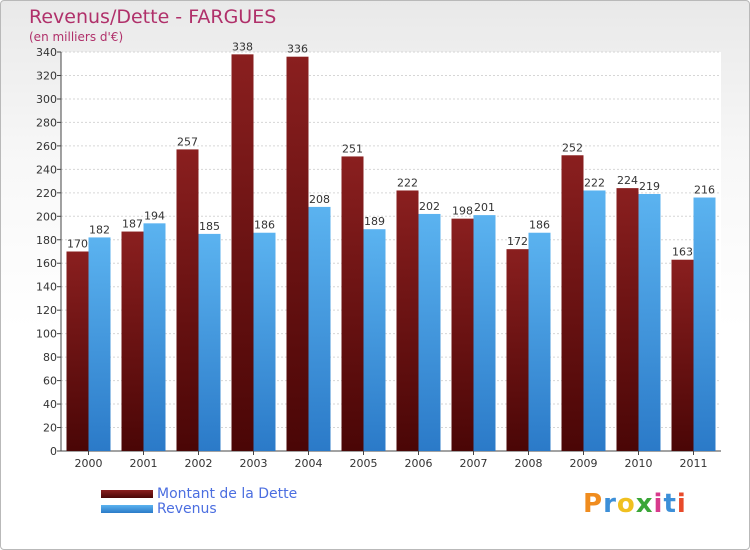  What do you see at coordinates (187, 141) in the screenshot?
I see `data-label-dette: 257` at bounding box center [187, 141].